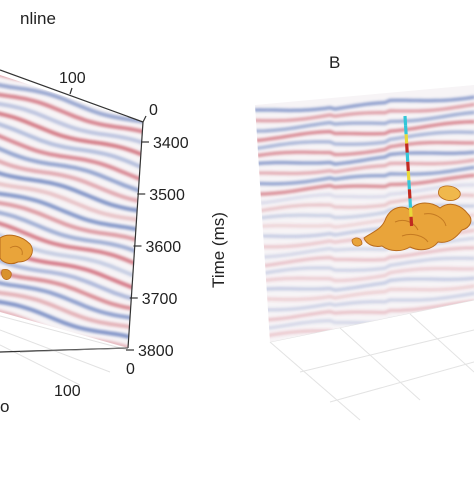 The width and height of the screenshot is (474, 479). I want to click on time-tick-label: 3500, so click(167, 195).